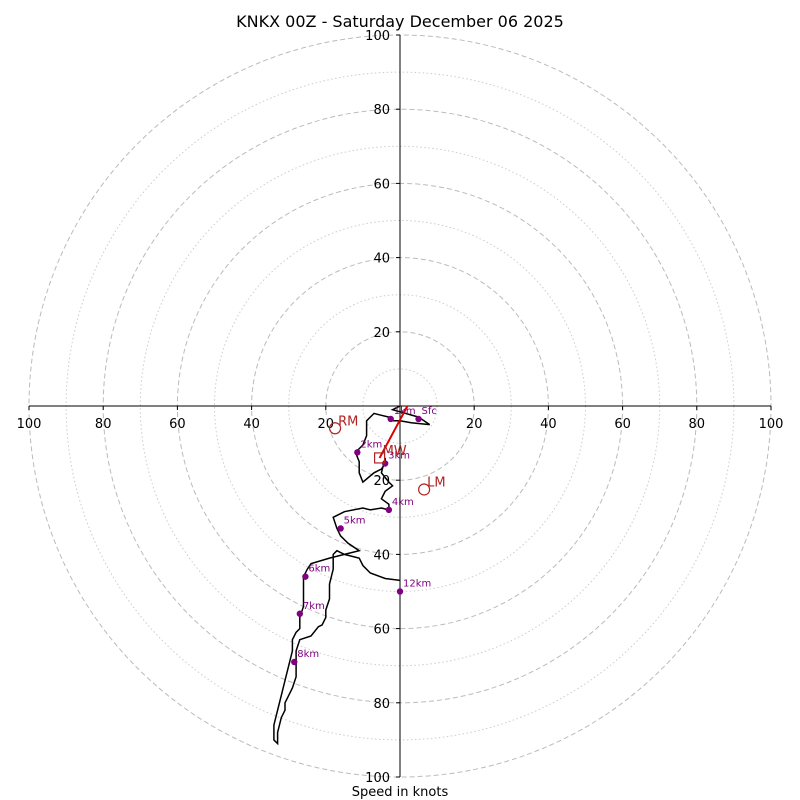 The width and height of the screenshot is (800, 800). I want to click on height-label-8km: 8km, so click(308, 654).